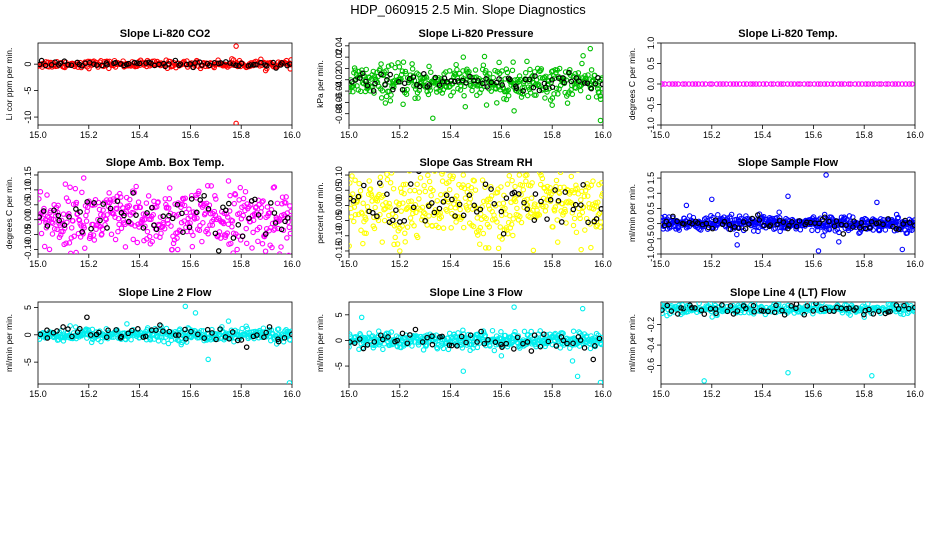 The image size is (936, 540). I want to click on data-points, so click(788, 343).